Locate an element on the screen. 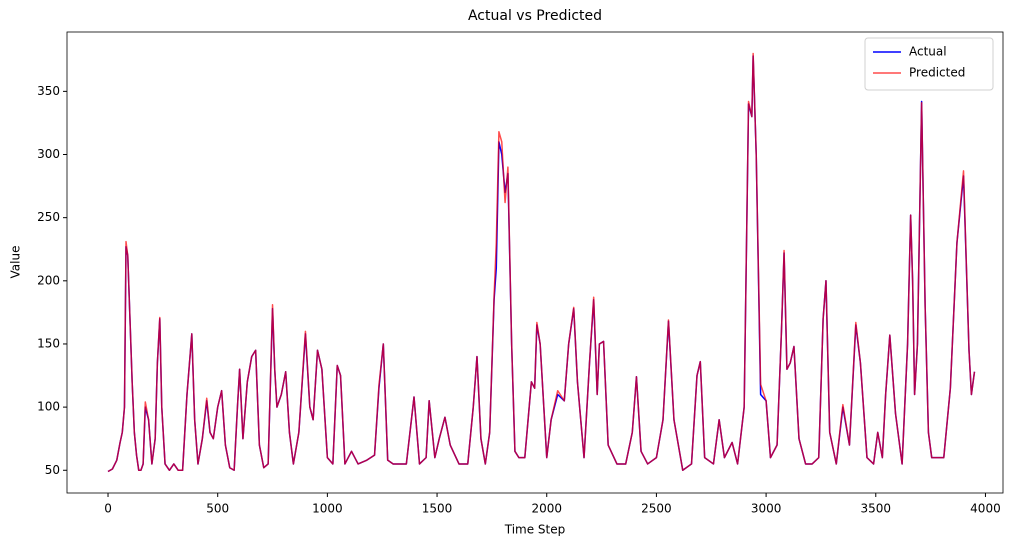 The width and height of the screenshot is (1020, 551). x-axis-label: Time Step is located at coordinates (535, 530).